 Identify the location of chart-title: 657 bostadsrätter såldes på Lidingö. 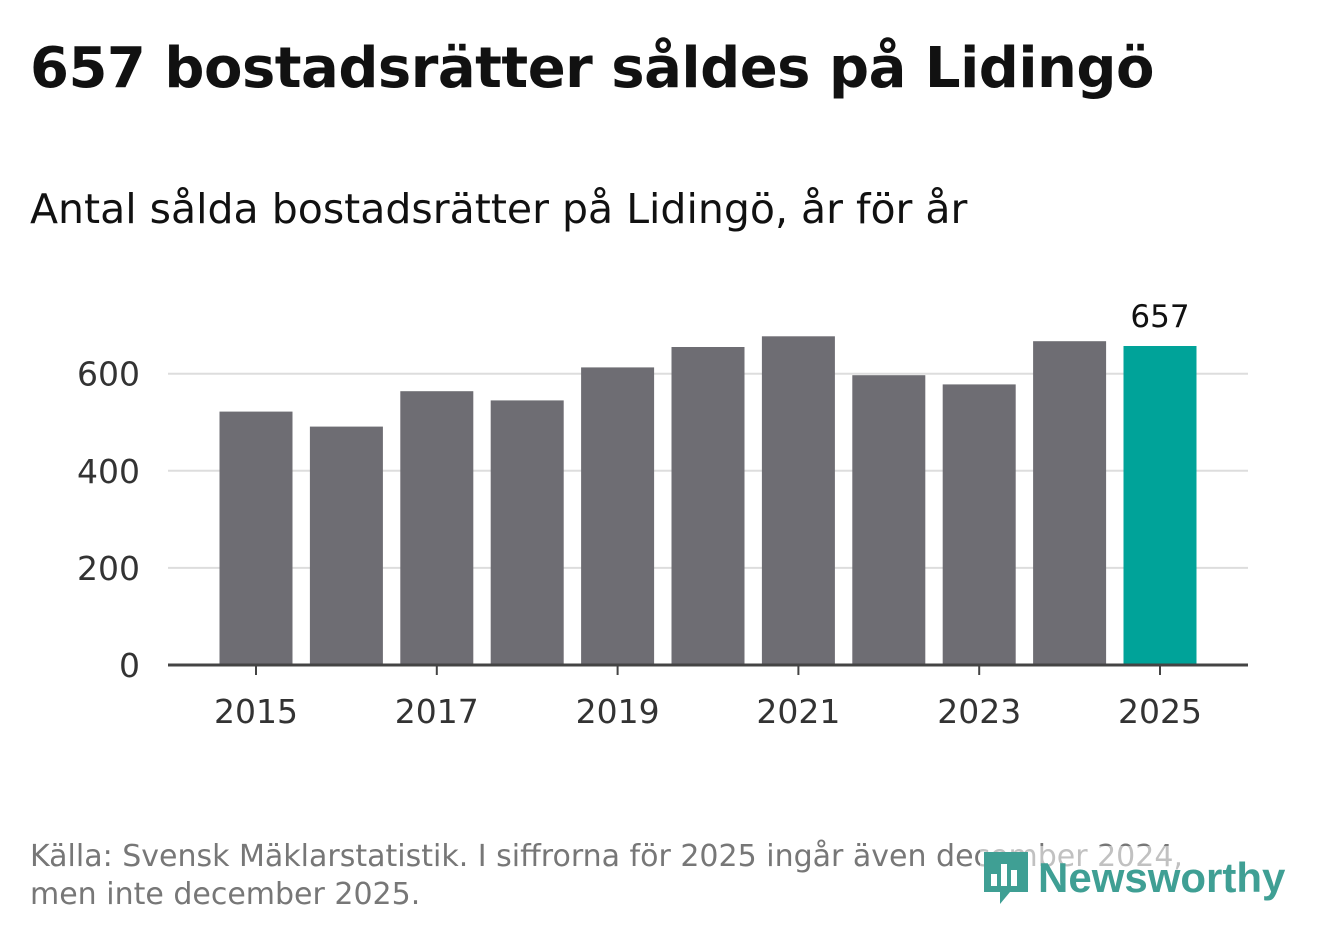
(592, 68).